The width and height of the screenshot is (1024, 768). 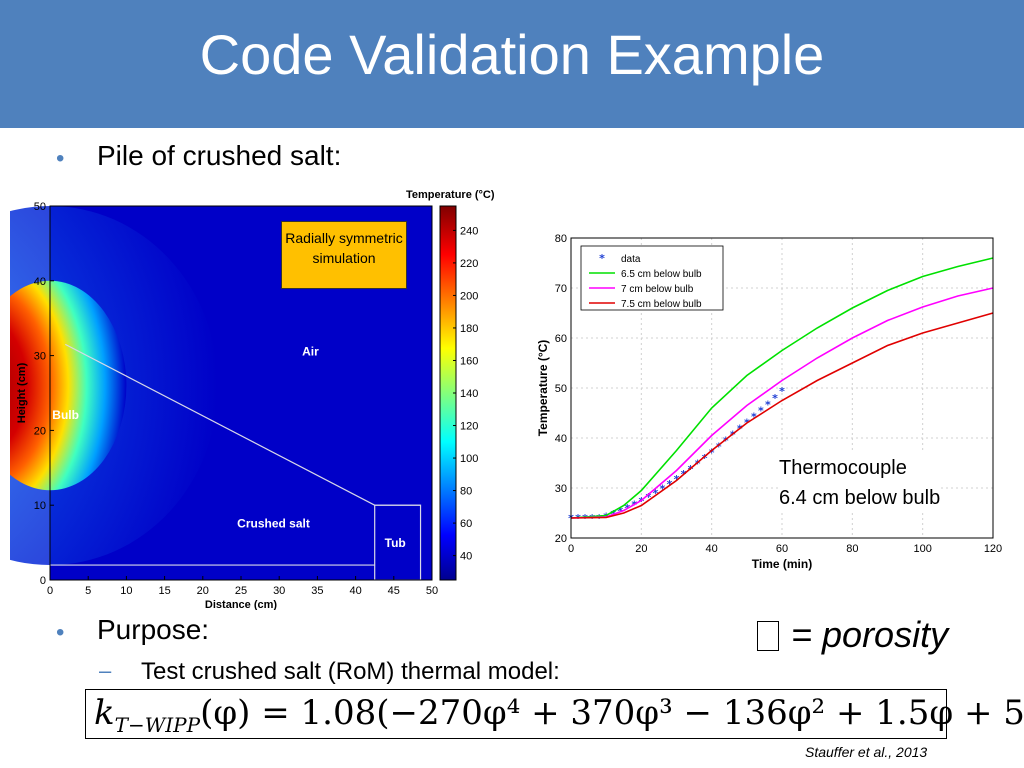 What do you see at coordinates (241, 604) in the screenshot?
I see `x-axis-label: Distance (cm)` at bounding box center [241, 604].